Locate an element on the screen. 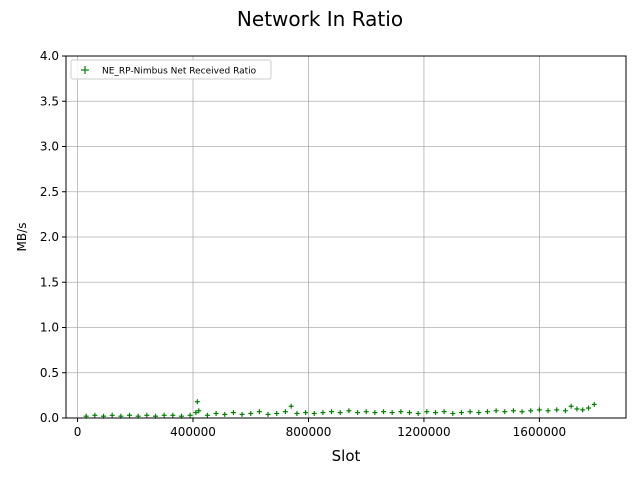 This screenshot has width=640, height=480. x-tick-label: 1600000 is located at coordinates (539, 432).